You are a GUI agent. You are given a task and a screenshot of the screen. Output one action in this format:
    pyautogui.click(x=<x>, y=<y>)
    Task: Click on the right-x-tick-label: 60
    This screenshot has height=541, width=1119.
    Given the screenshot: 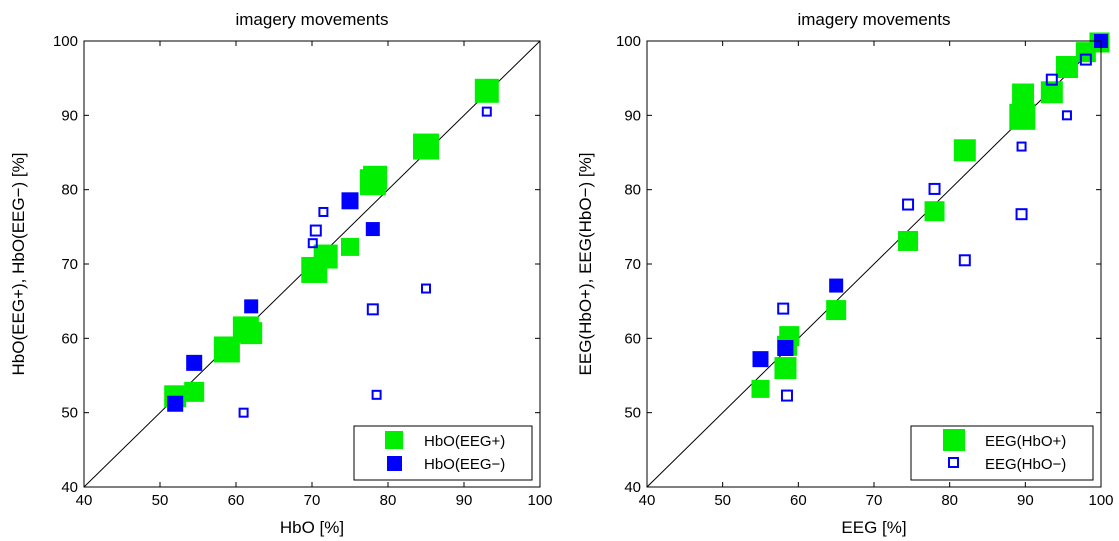 What is the action you would take?
    pyautogui.click(x=798, y=500)
    